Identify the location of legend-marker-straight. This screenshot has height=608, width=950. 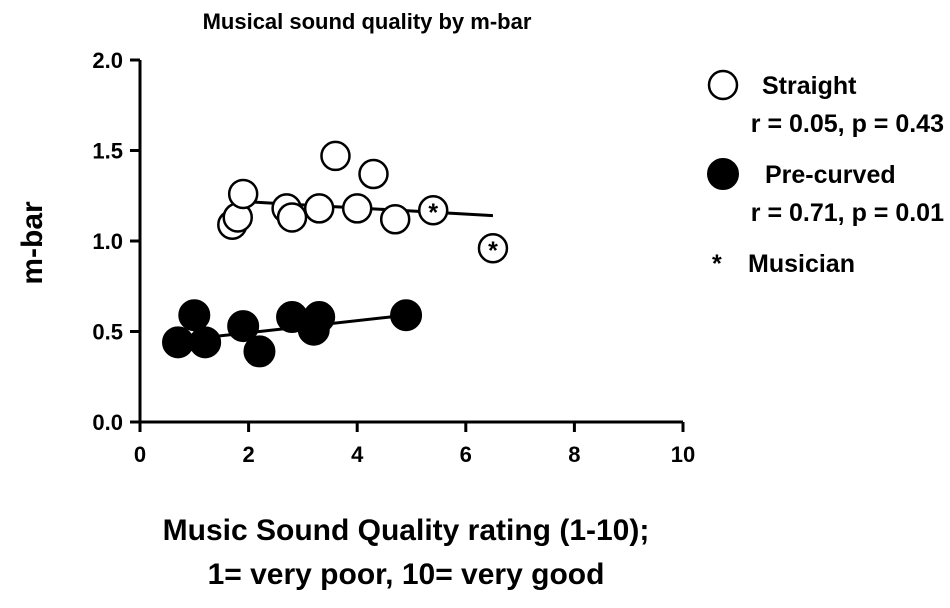
(723, 85).